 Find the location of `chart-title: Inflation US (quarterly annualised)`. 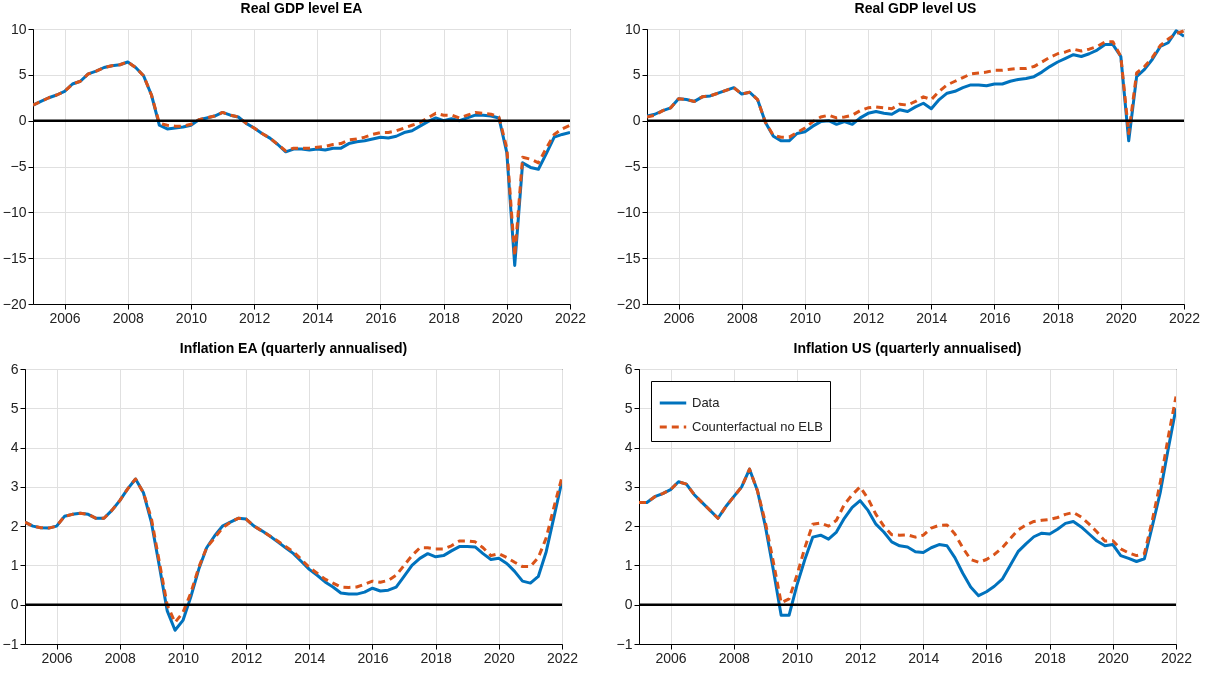

chart-title: Inflation US (quarterly annualised) is located at coordinates (907, 348).